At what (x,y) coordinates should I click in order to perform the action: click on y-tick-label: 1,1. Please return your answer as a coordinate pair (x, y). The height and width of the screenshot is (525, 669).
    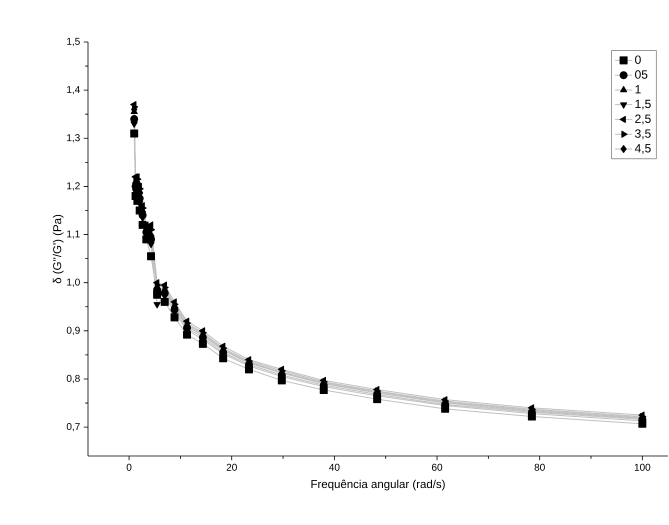
    Looking at the image, I should click on (73, 234).